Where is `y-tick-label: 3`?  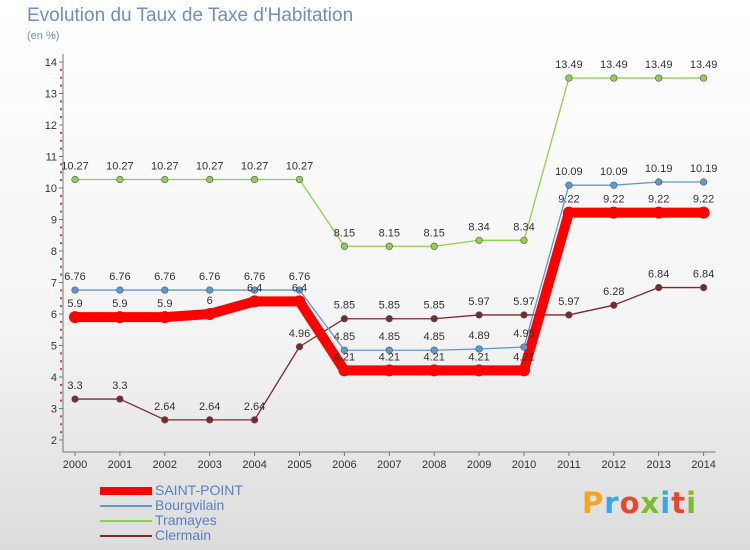
y-tick-label: 3 is located at coordinates (54, 410).